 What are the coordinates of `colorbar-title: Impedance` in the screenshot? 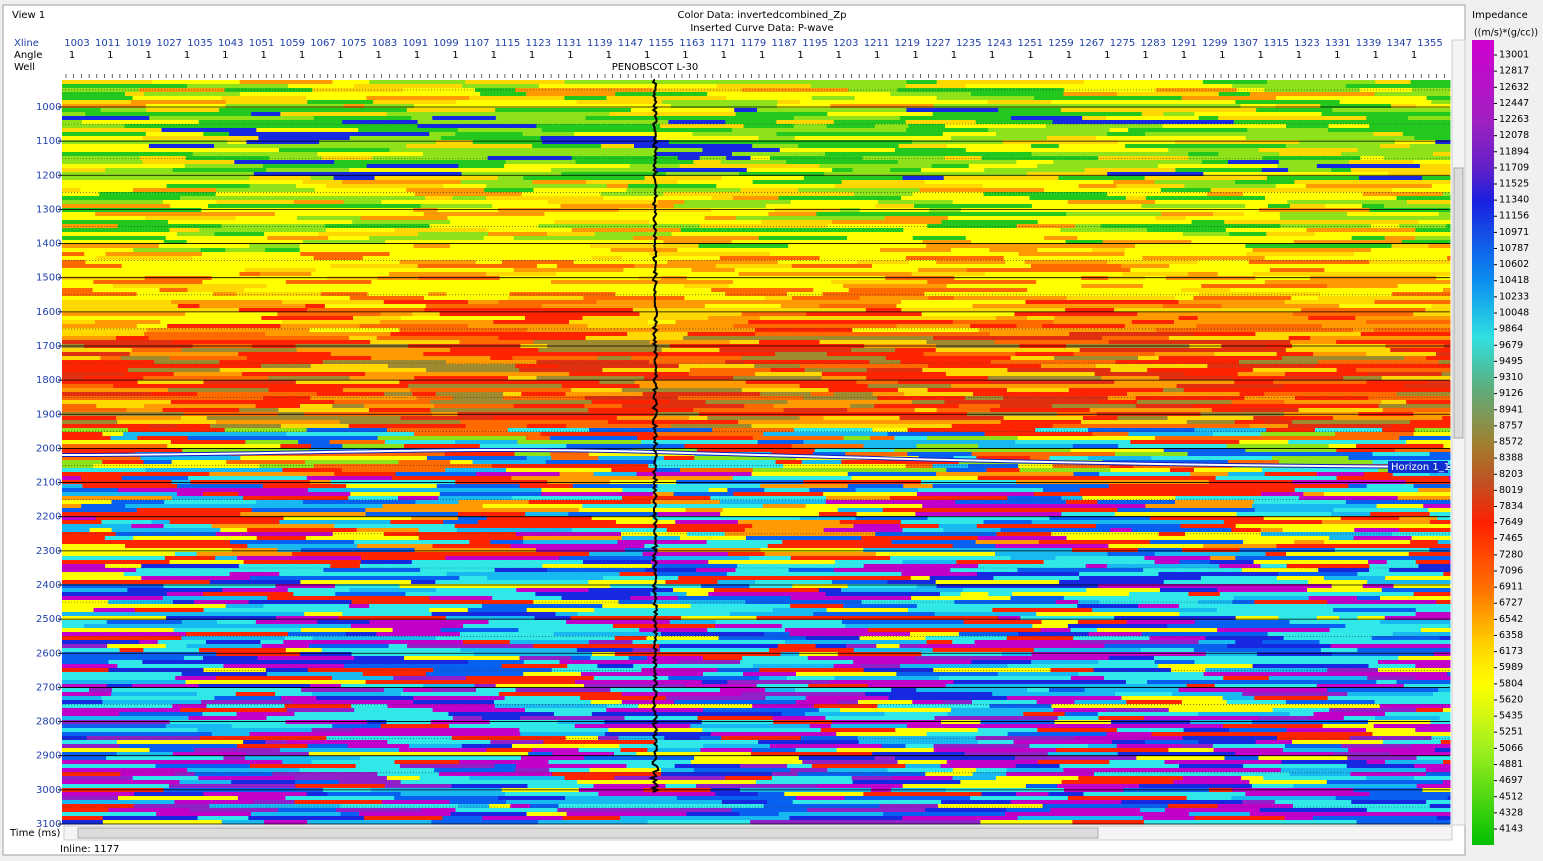 It's located at (1500, 15).